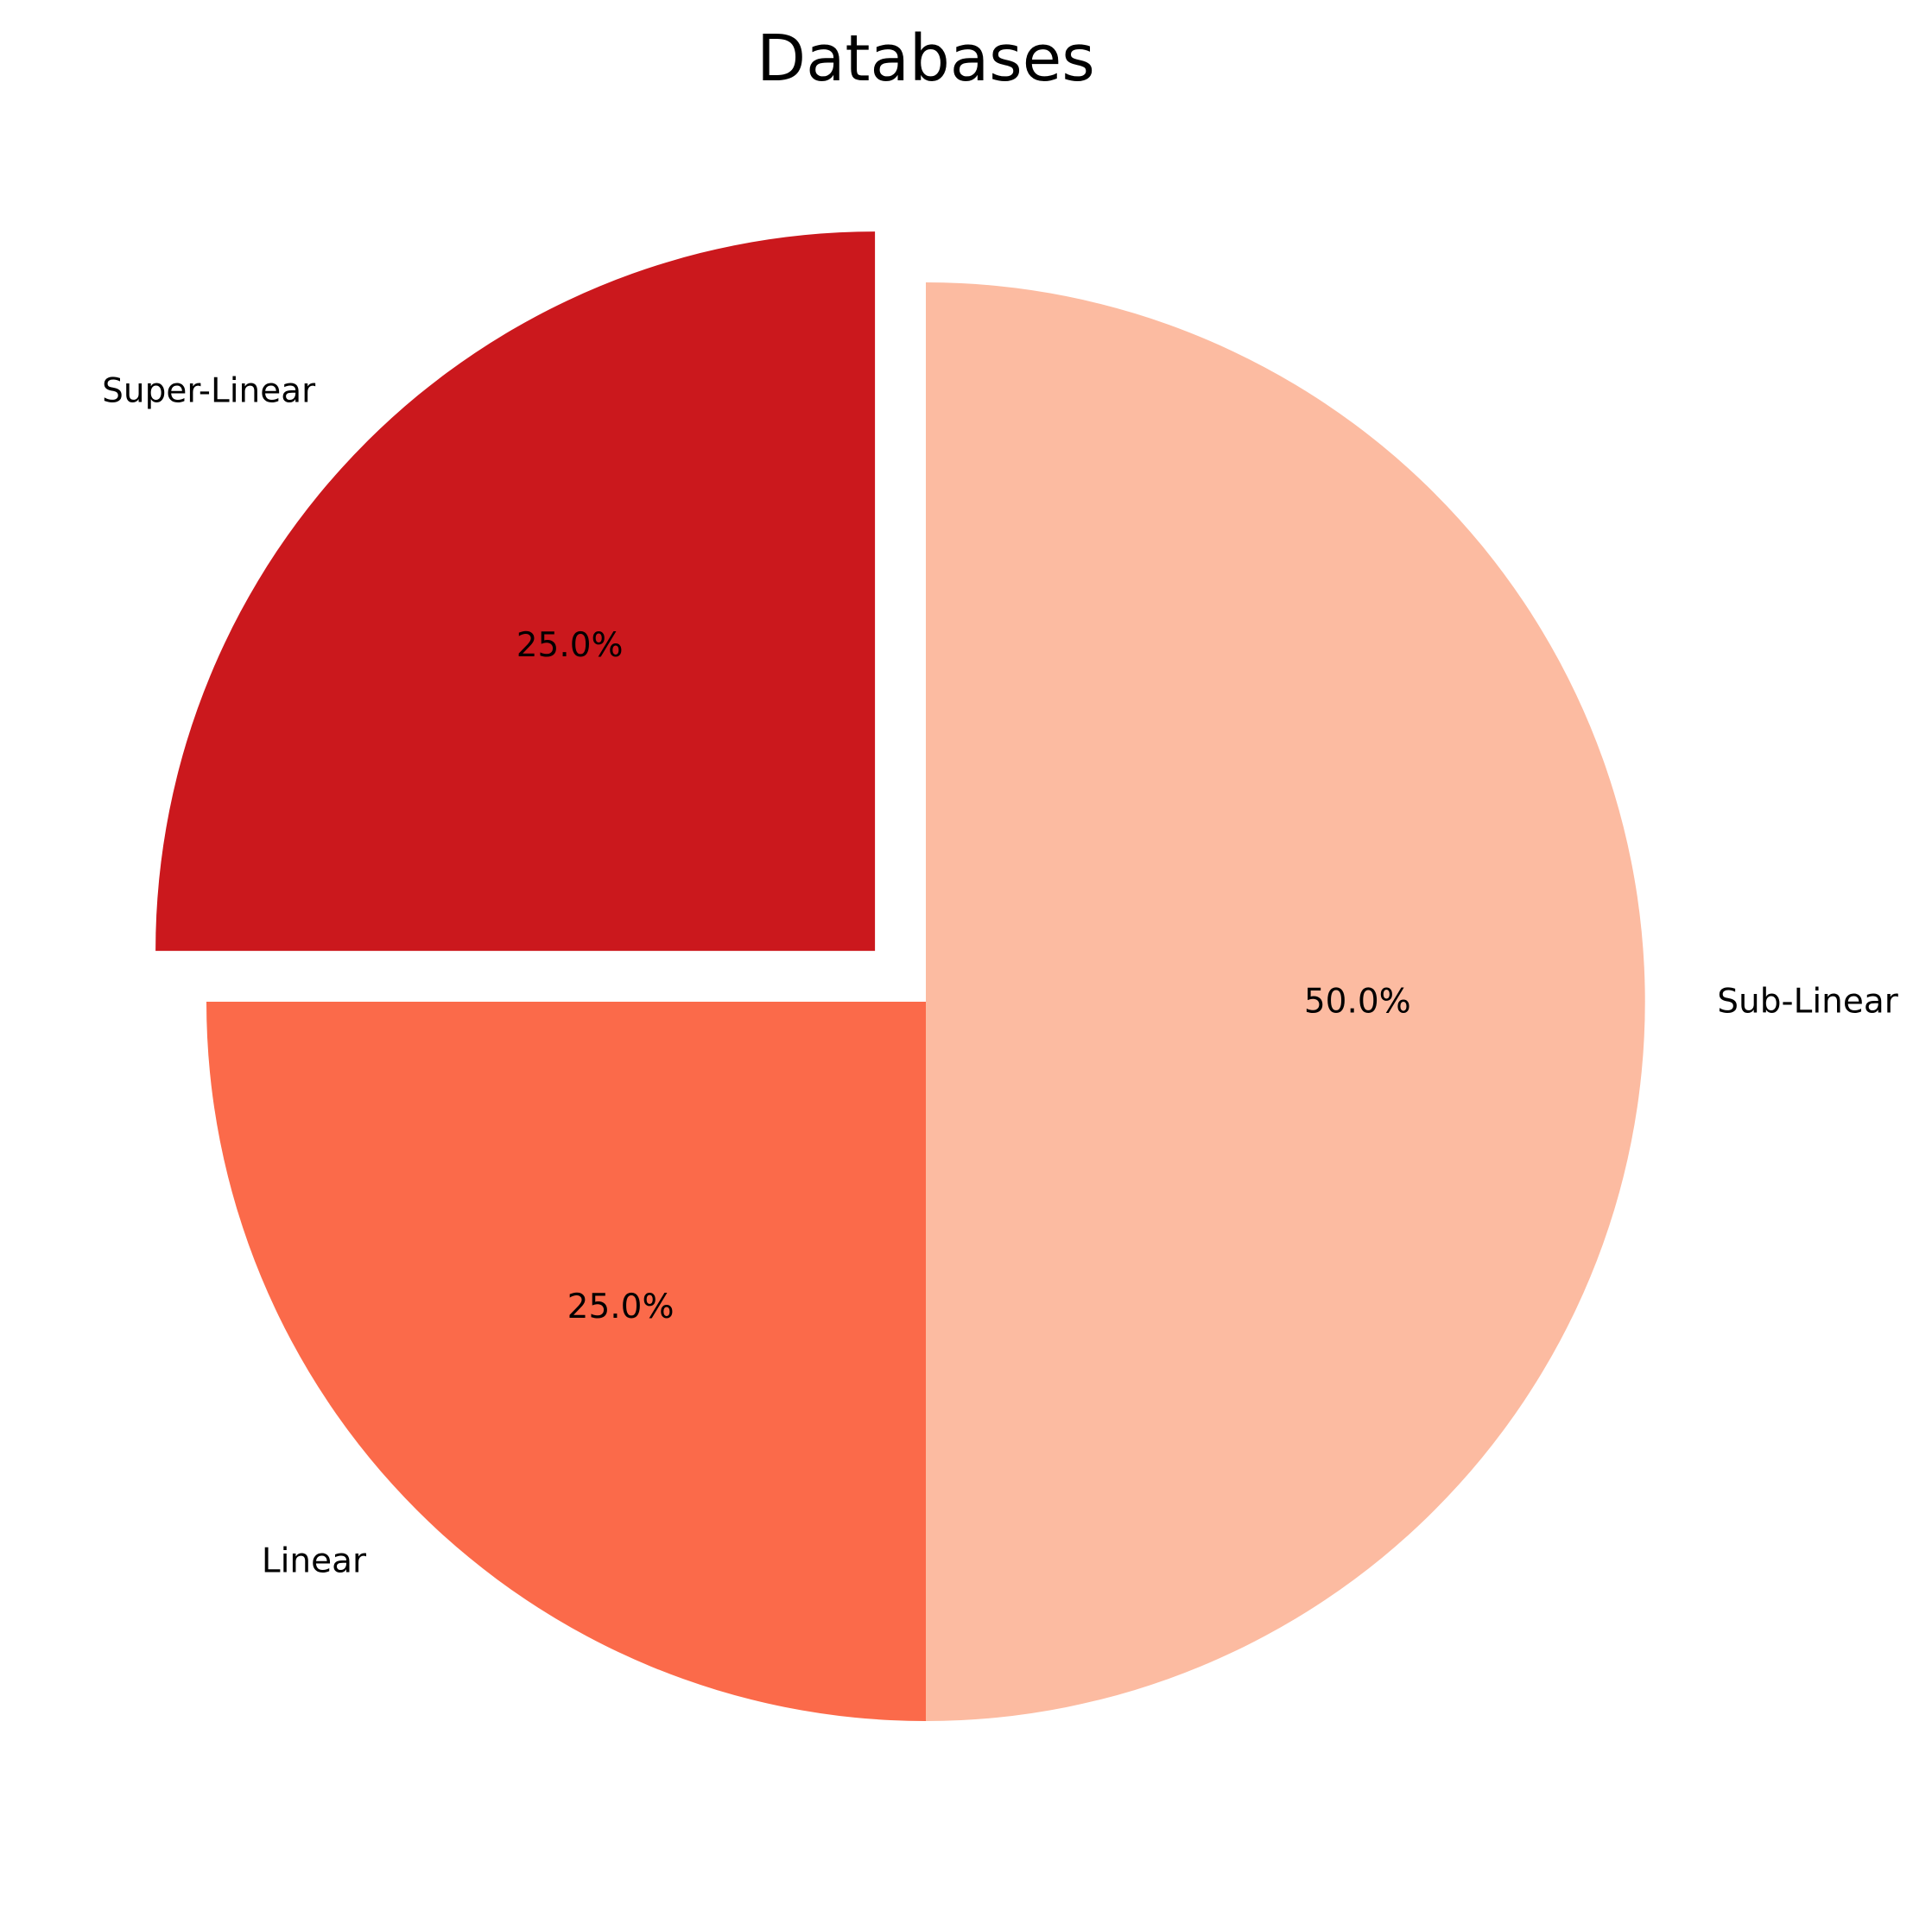 The width and height of the screenshot is (1932, 1924). What do you see at coordinates (314, 1560) in the screenshot?
I see `slice-label-linear: Linear` at bounding box center [314, 1560].